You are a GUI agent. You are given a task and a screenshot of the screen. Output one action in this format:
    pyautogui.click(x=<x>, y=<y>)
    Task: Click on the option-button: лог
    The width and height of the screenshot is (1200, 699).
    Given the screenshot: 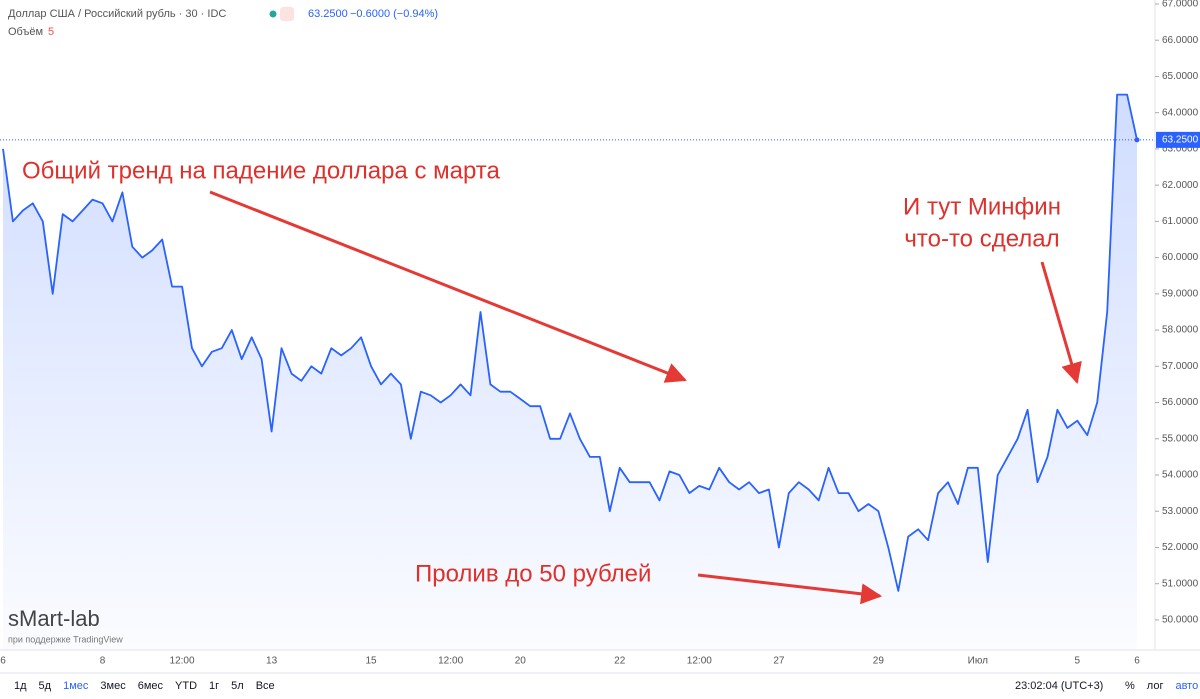 What is the action you would take?
    pyautogui.click(x=1155, y=686)
    